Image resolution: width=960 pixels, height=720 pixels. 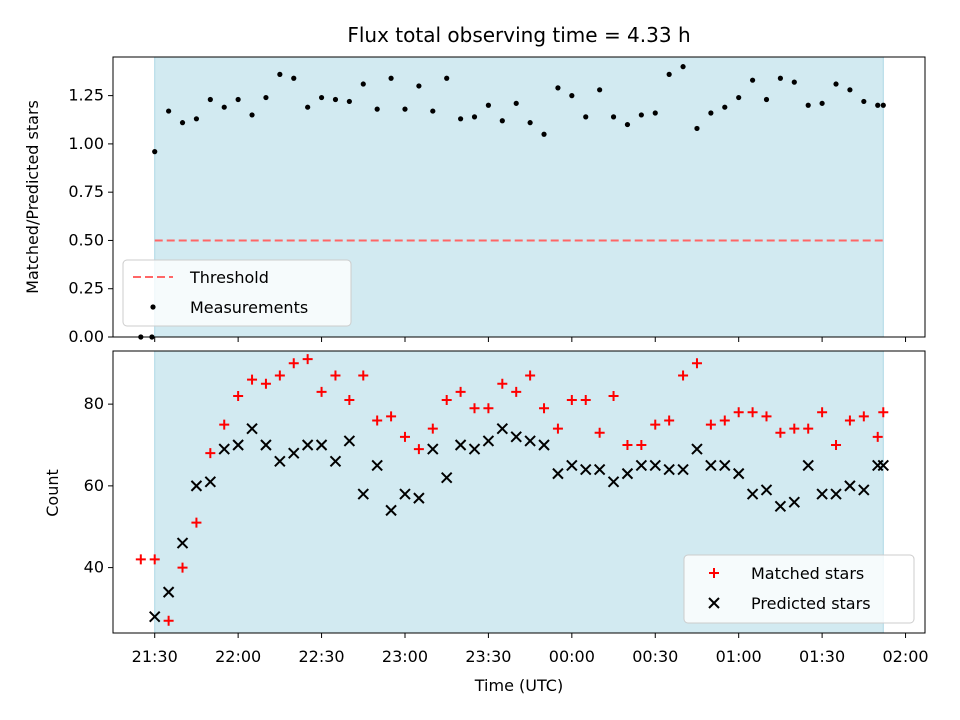 I want to click on x-tick-label: 21:30, so click(x=155, y=656).